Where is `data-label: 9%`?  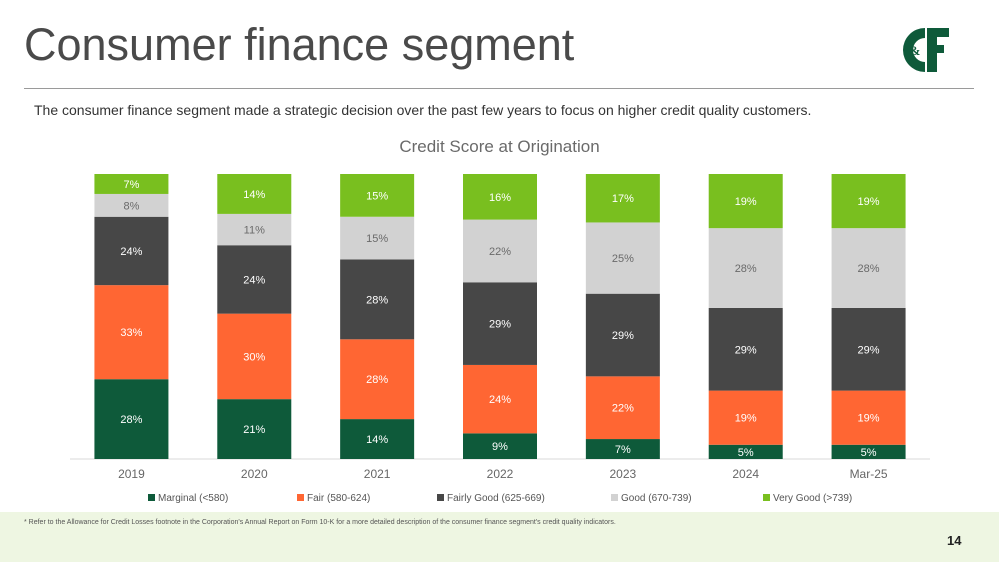
data-label: 9% is located at coordinates (500, 447).